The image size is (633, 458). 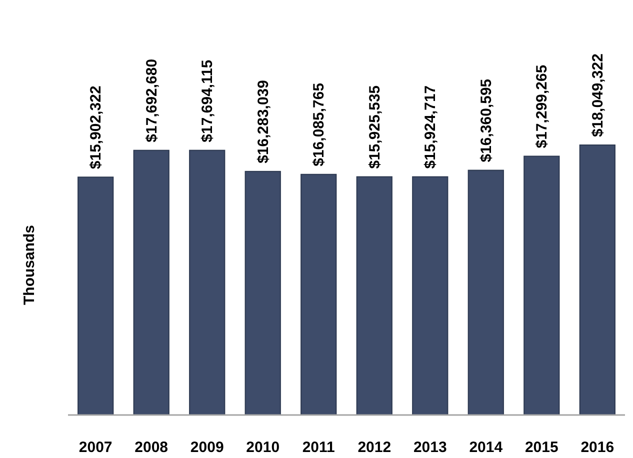 What do you see at coordinates (486, 120) in the screenshot?
I see `data-label: $16,360,595` at bounding box center [486, 120].